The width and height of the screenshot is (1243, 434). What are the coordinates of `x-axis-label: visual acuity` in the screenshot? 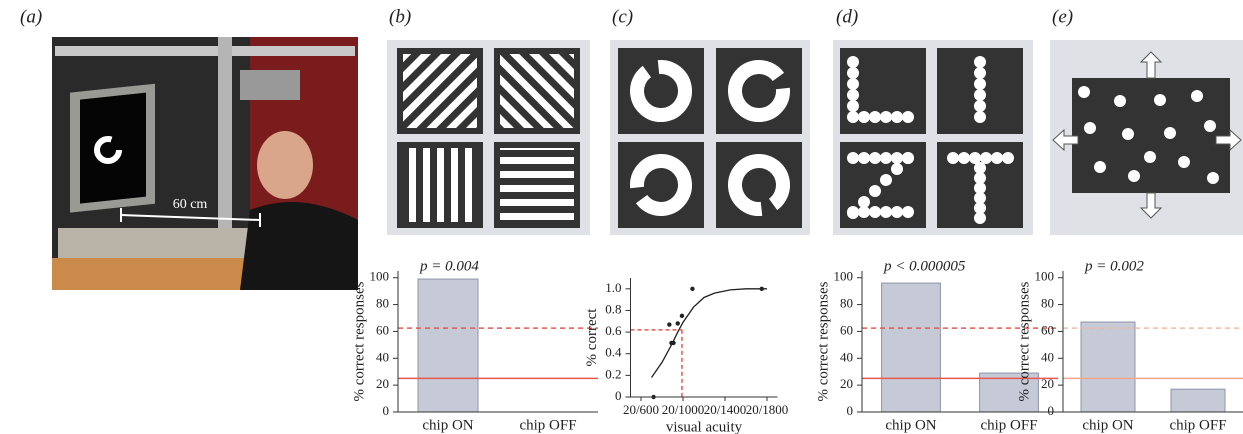 It's located at (704, 426).